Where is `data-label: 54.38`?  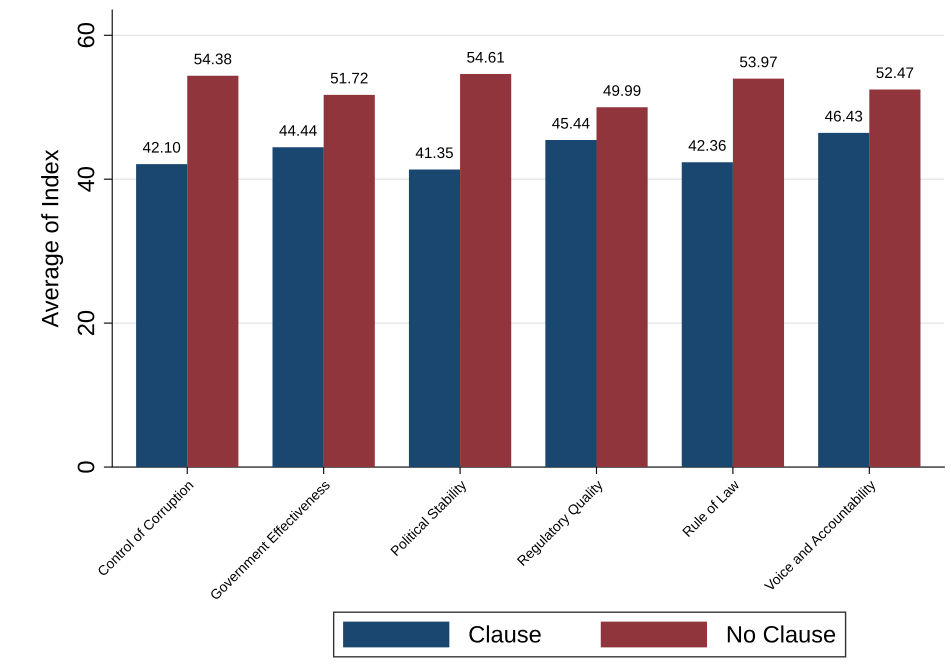 data-label: 54.38 is located at coordinates (213, 59).